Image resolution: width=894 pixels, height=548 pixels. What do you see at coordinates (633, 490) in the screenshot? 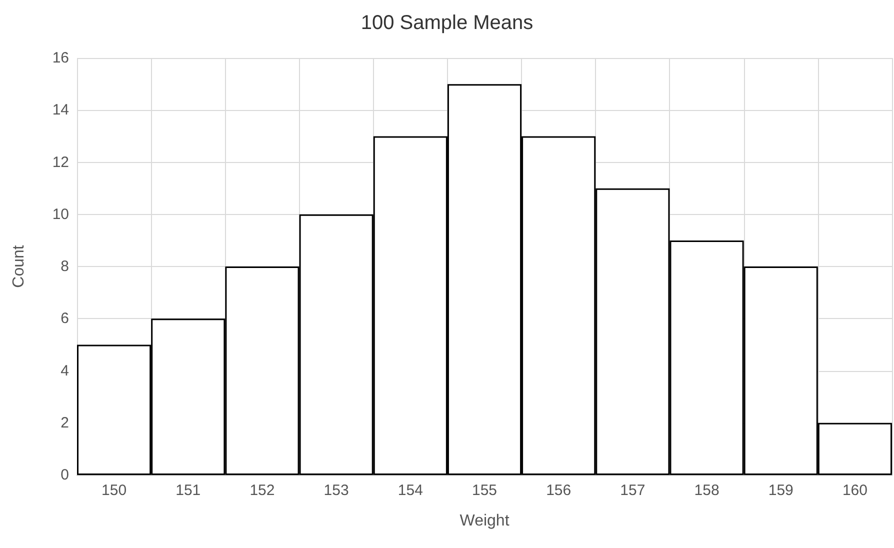
I see `x-tick-label: 157` at bounding box center [633, 490].